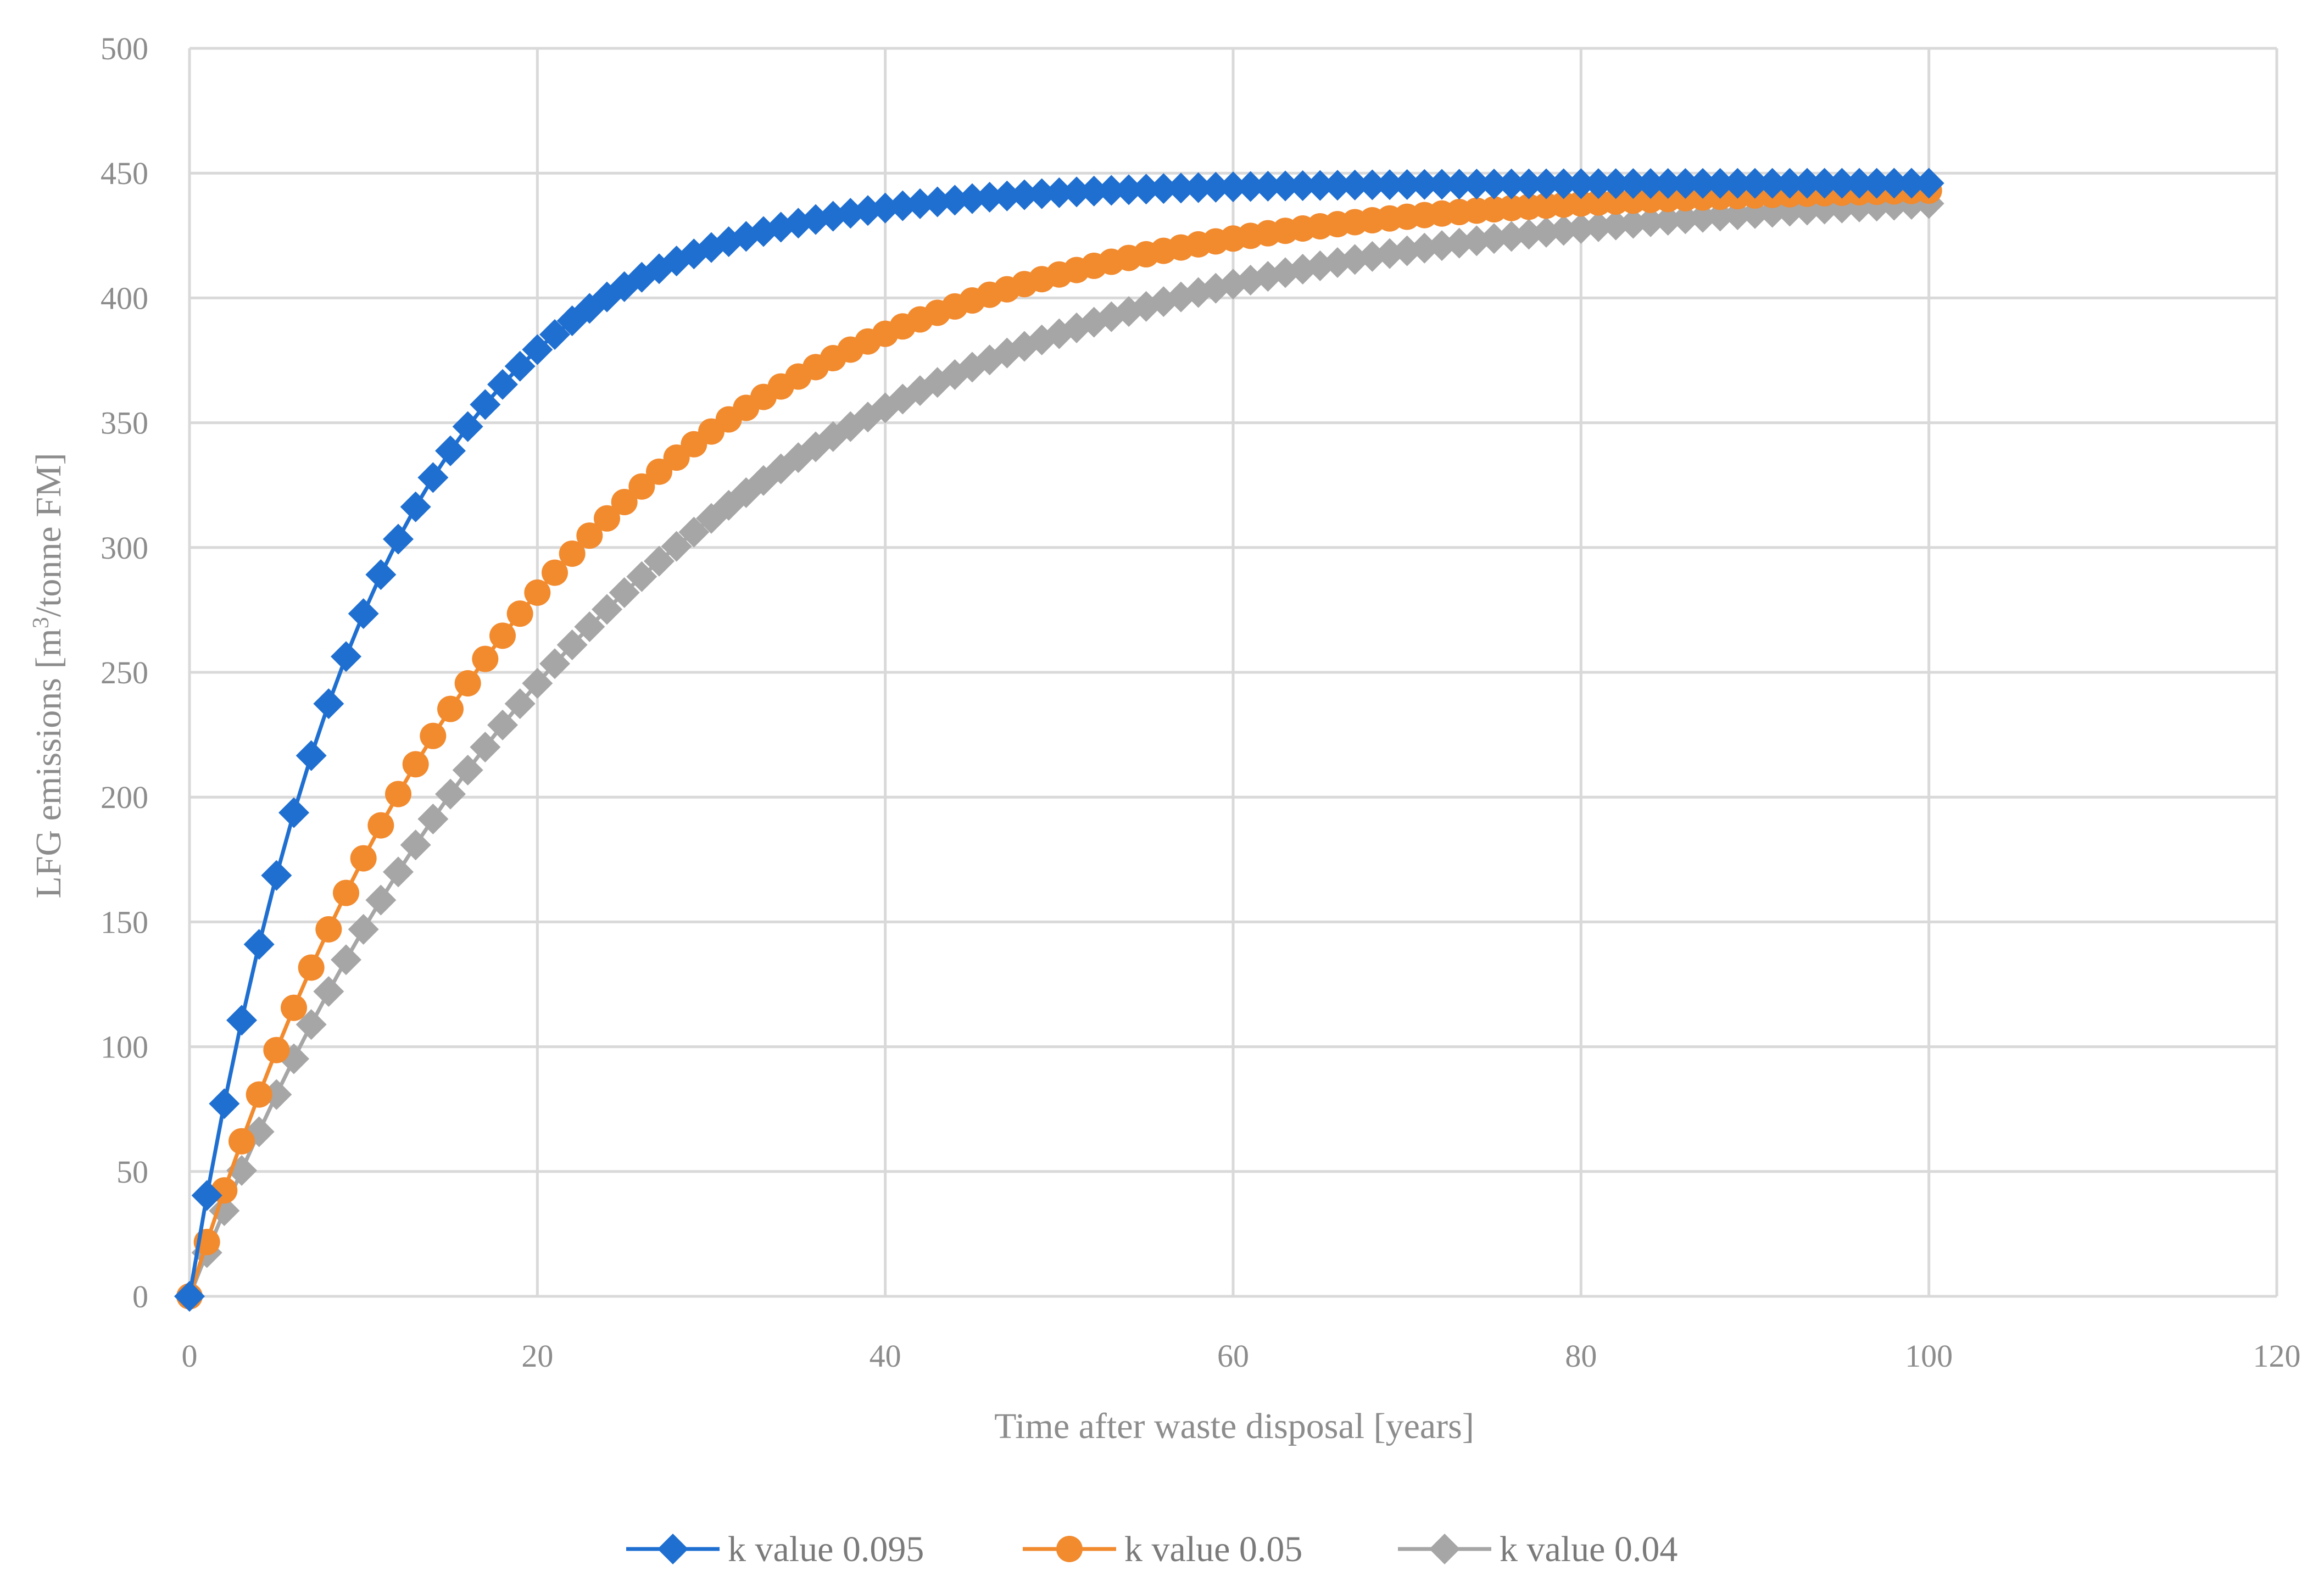 The height and width of the screenshot is (1588, 2324). Describe the element at coordinates (537, 1356) in the screenshot. I see `x-tick-label: 20` at that location.